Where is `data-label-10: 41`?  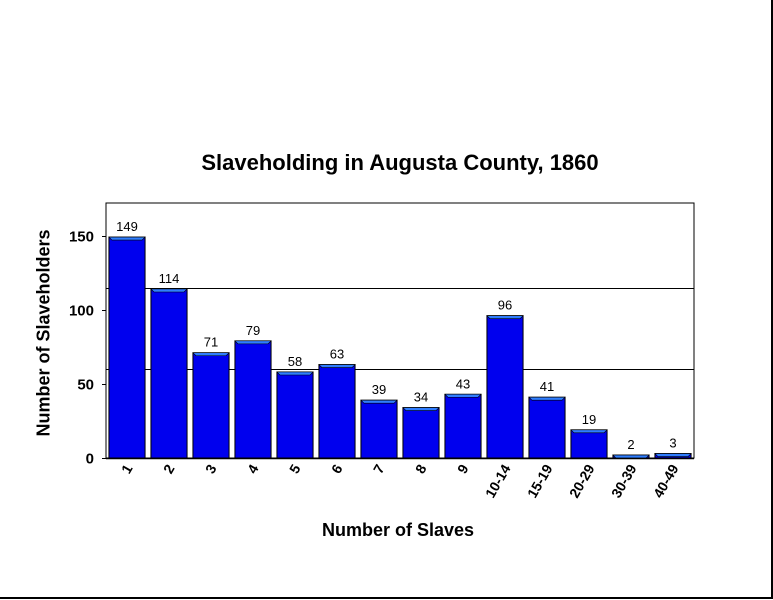
data-label-10: 41 is located at coordinates (547, 386).